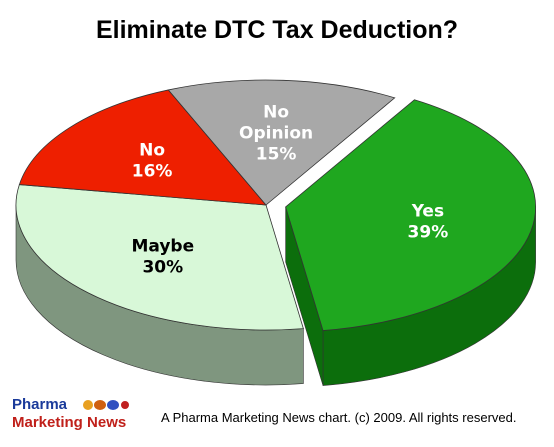  Describe the element at coordinates (276, 155) in the screenshot. I see `pie-label-no-opinion-value: 15%` at that location.